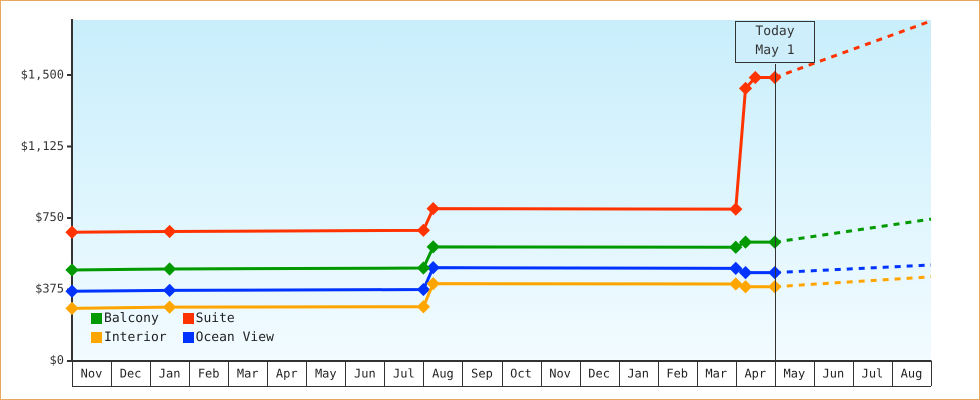 This screenshot has height=400, width=980. Describe the element at coordinates (49, 217) in the screenshot. I see `y-tick-label: $750` at that location.